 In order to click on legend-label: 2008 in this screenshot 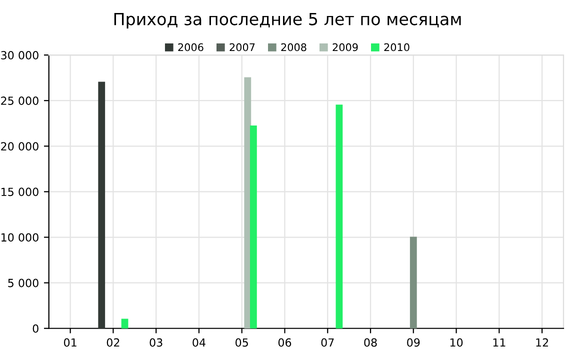, I will do `click(293, 47)`.